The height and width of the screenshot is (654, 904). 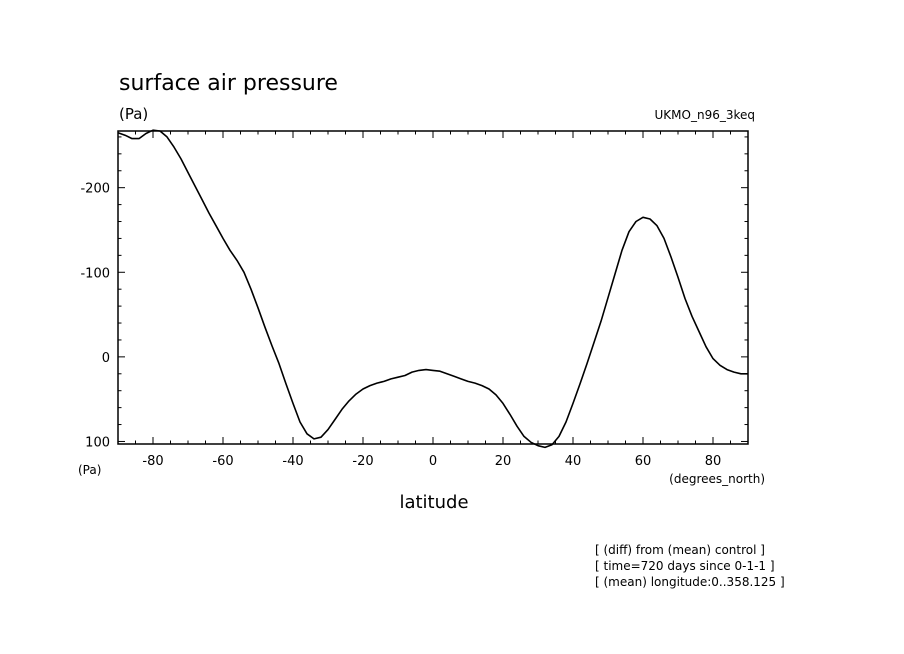 What do you see at coordinates (222, 461) in the screenshot?
I see `x-tick-label: -60` at bounding box center [222, 461].